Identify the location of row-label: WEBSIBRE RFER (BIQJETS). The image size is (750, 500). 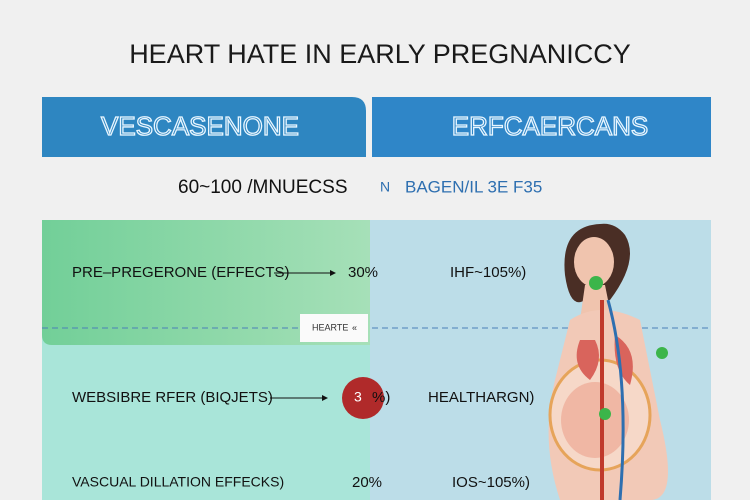
(172, 397).